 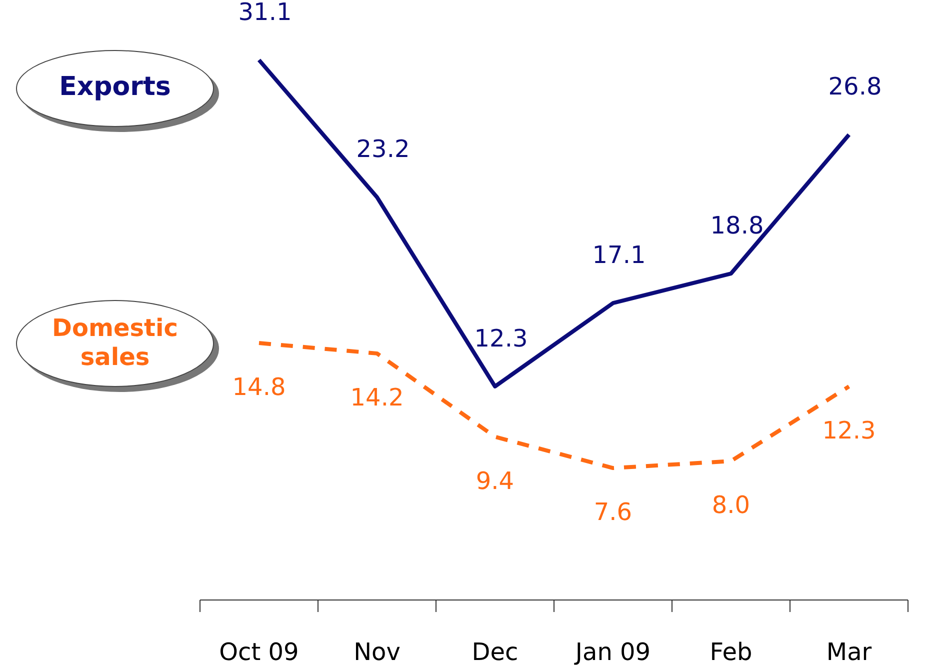 I want to click on data-label: 26.8, so click(x=855, y=86).